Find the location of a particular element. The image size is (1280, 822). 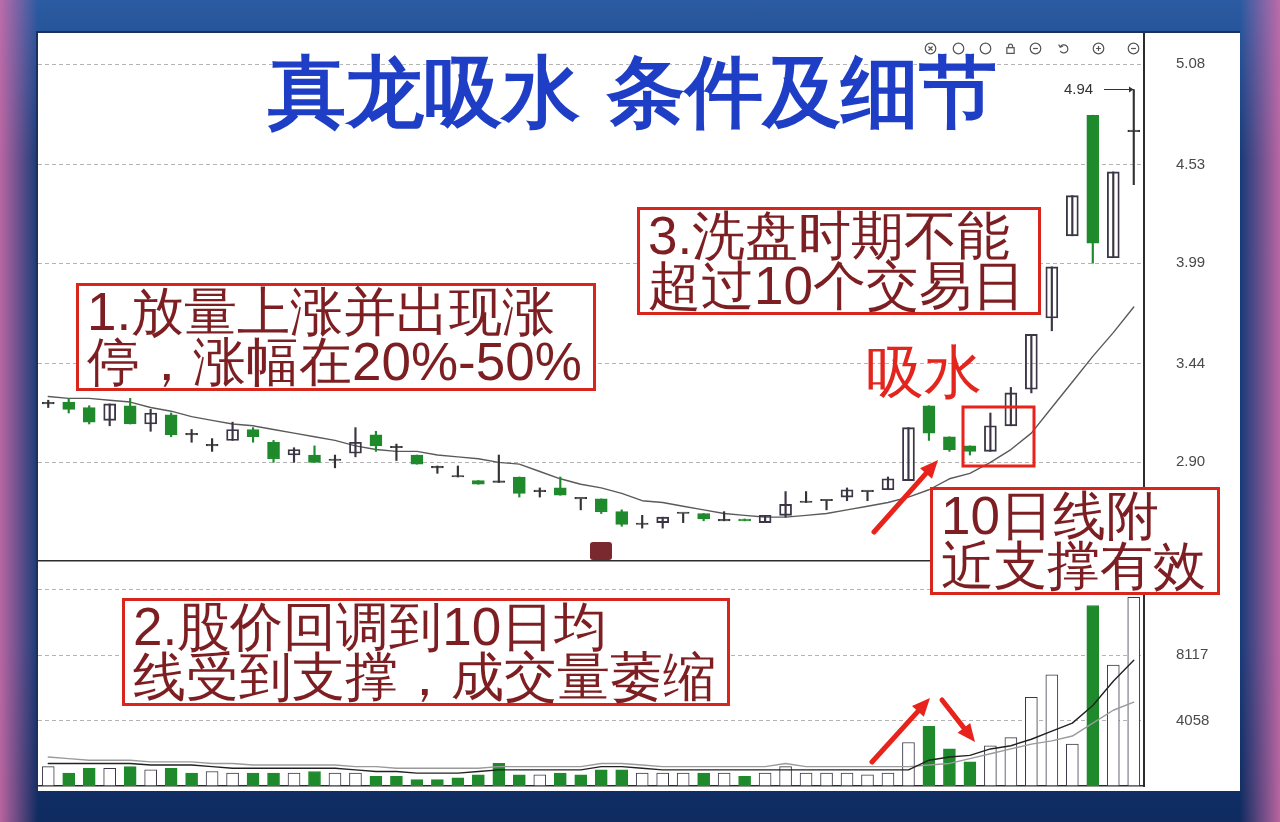

y-tick-label: 4058 is located at coordinates (1193, 719).